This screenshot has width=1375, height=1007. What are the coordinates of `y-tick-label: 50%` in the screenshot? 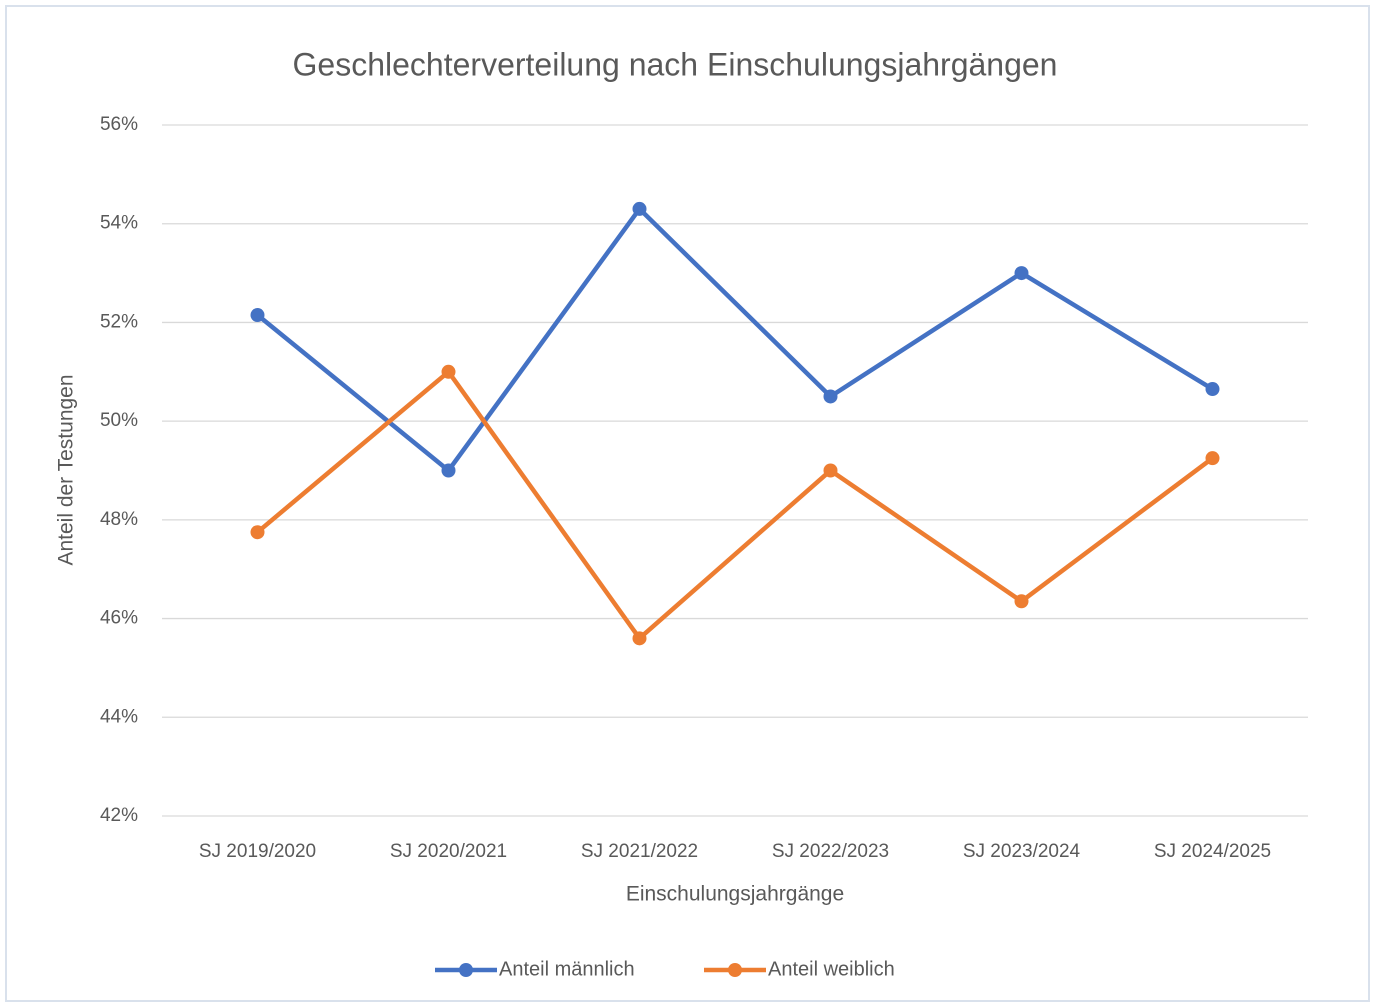 It's located at (119, 420).